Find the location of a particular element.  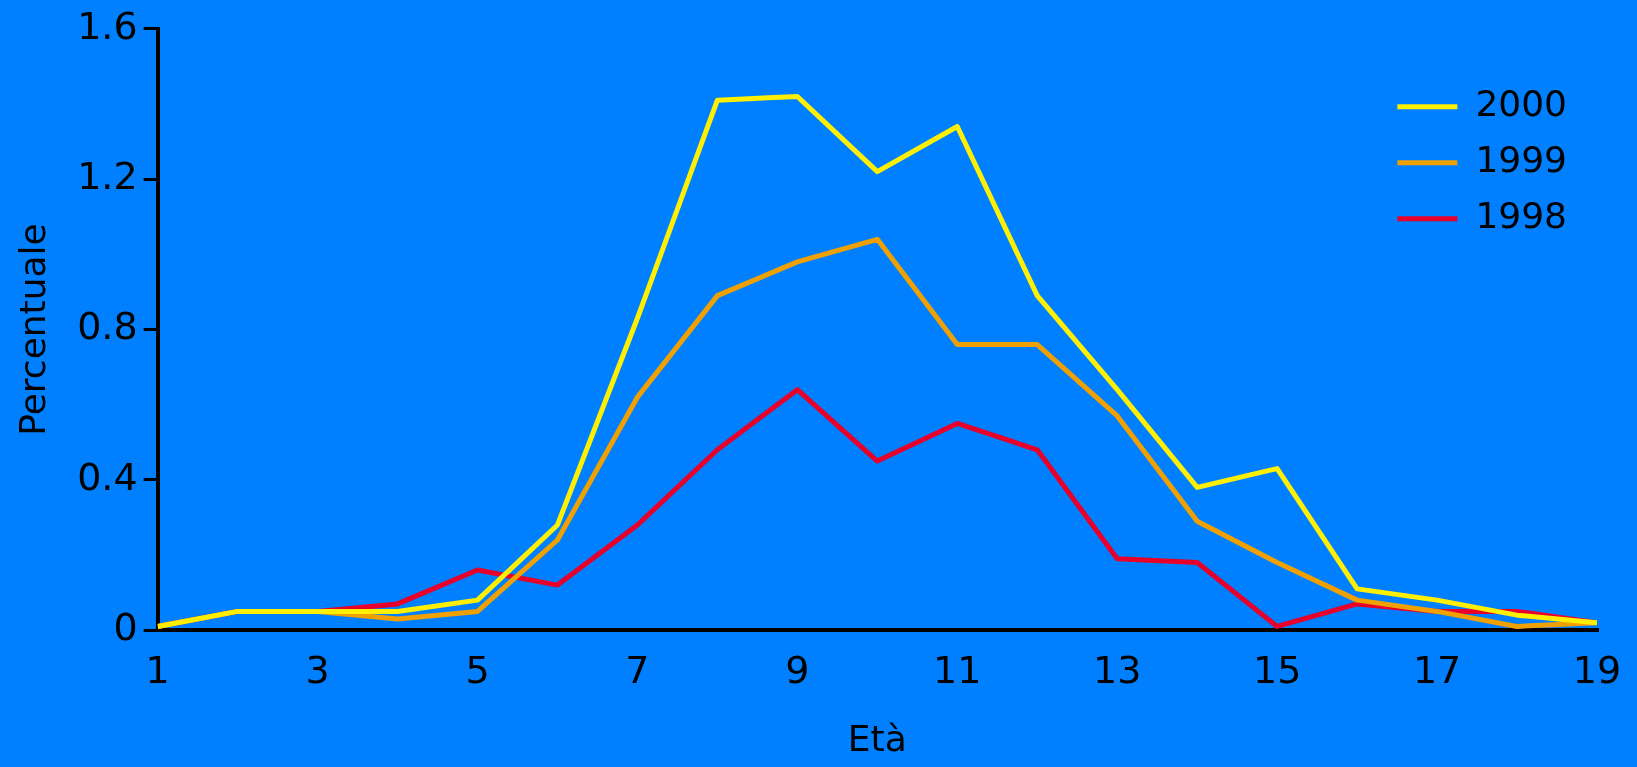

y-tick-label: 1.6 is located at coordinates (107, 25).